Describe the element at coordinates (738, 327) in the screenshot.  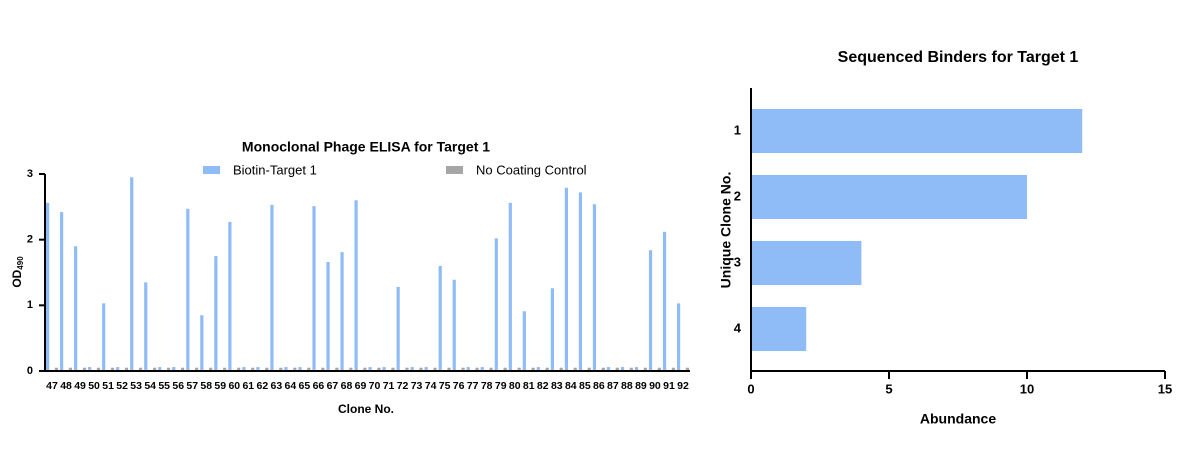
I see `y-tick-label: 4` at that location.